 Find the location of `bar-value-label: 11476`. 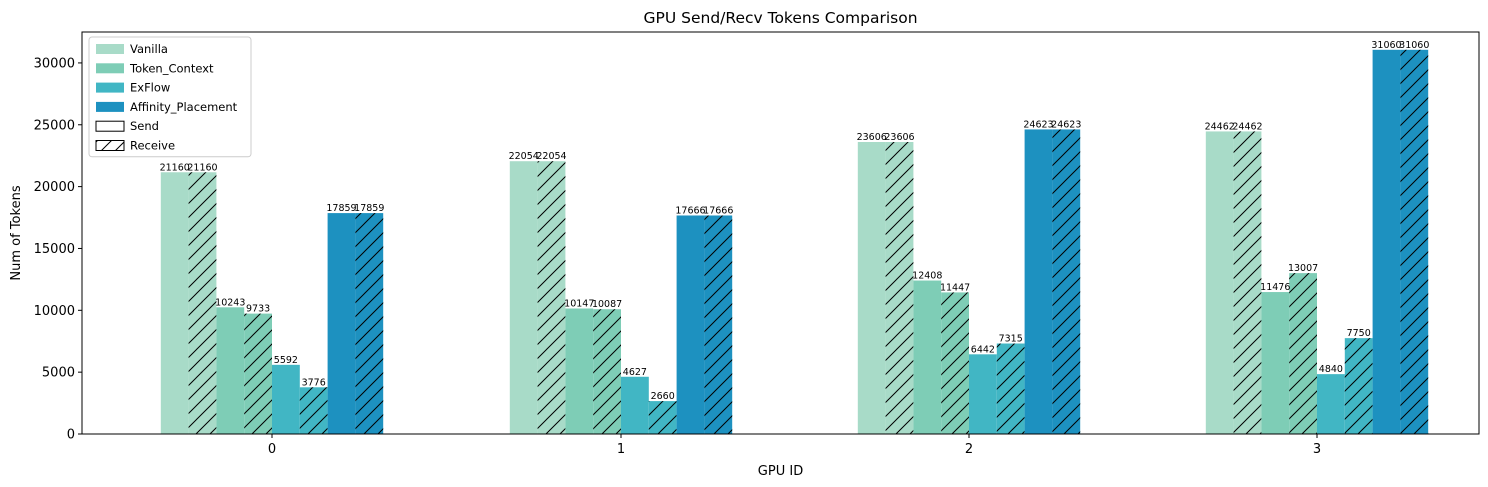

bar-value-label: 11476 is located at coordinates (1275, 287).